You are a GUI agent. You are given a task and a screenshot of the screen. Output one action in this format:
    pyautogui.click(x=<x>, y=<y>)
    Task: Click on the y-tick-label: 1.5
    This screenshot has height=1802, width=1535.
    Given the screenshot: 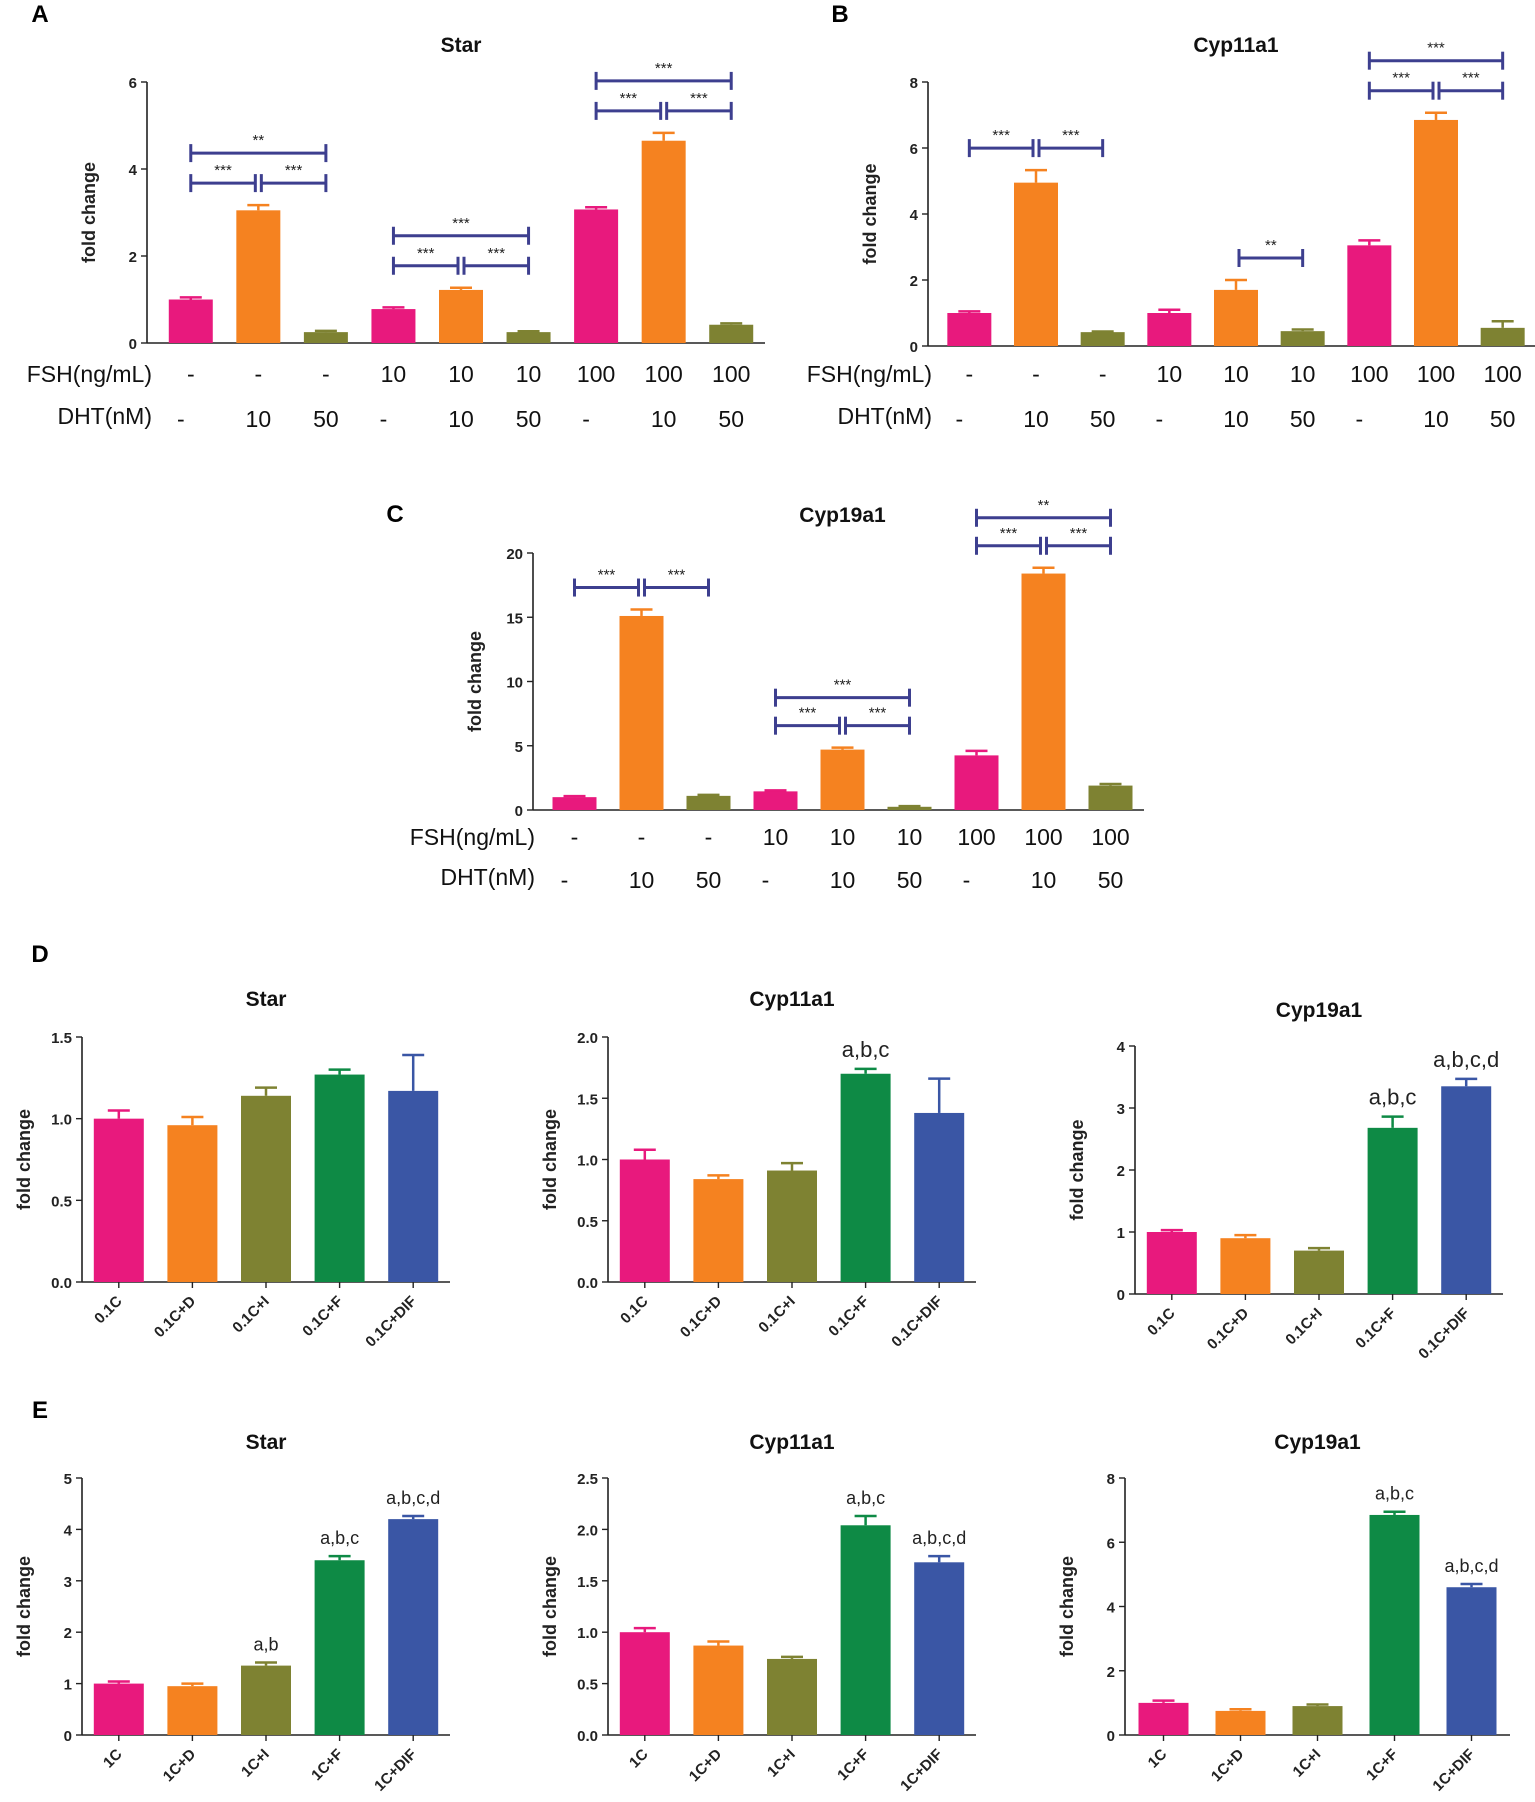 What is the action you would take?
    pyautogui.click(x=61, y=1038)
    